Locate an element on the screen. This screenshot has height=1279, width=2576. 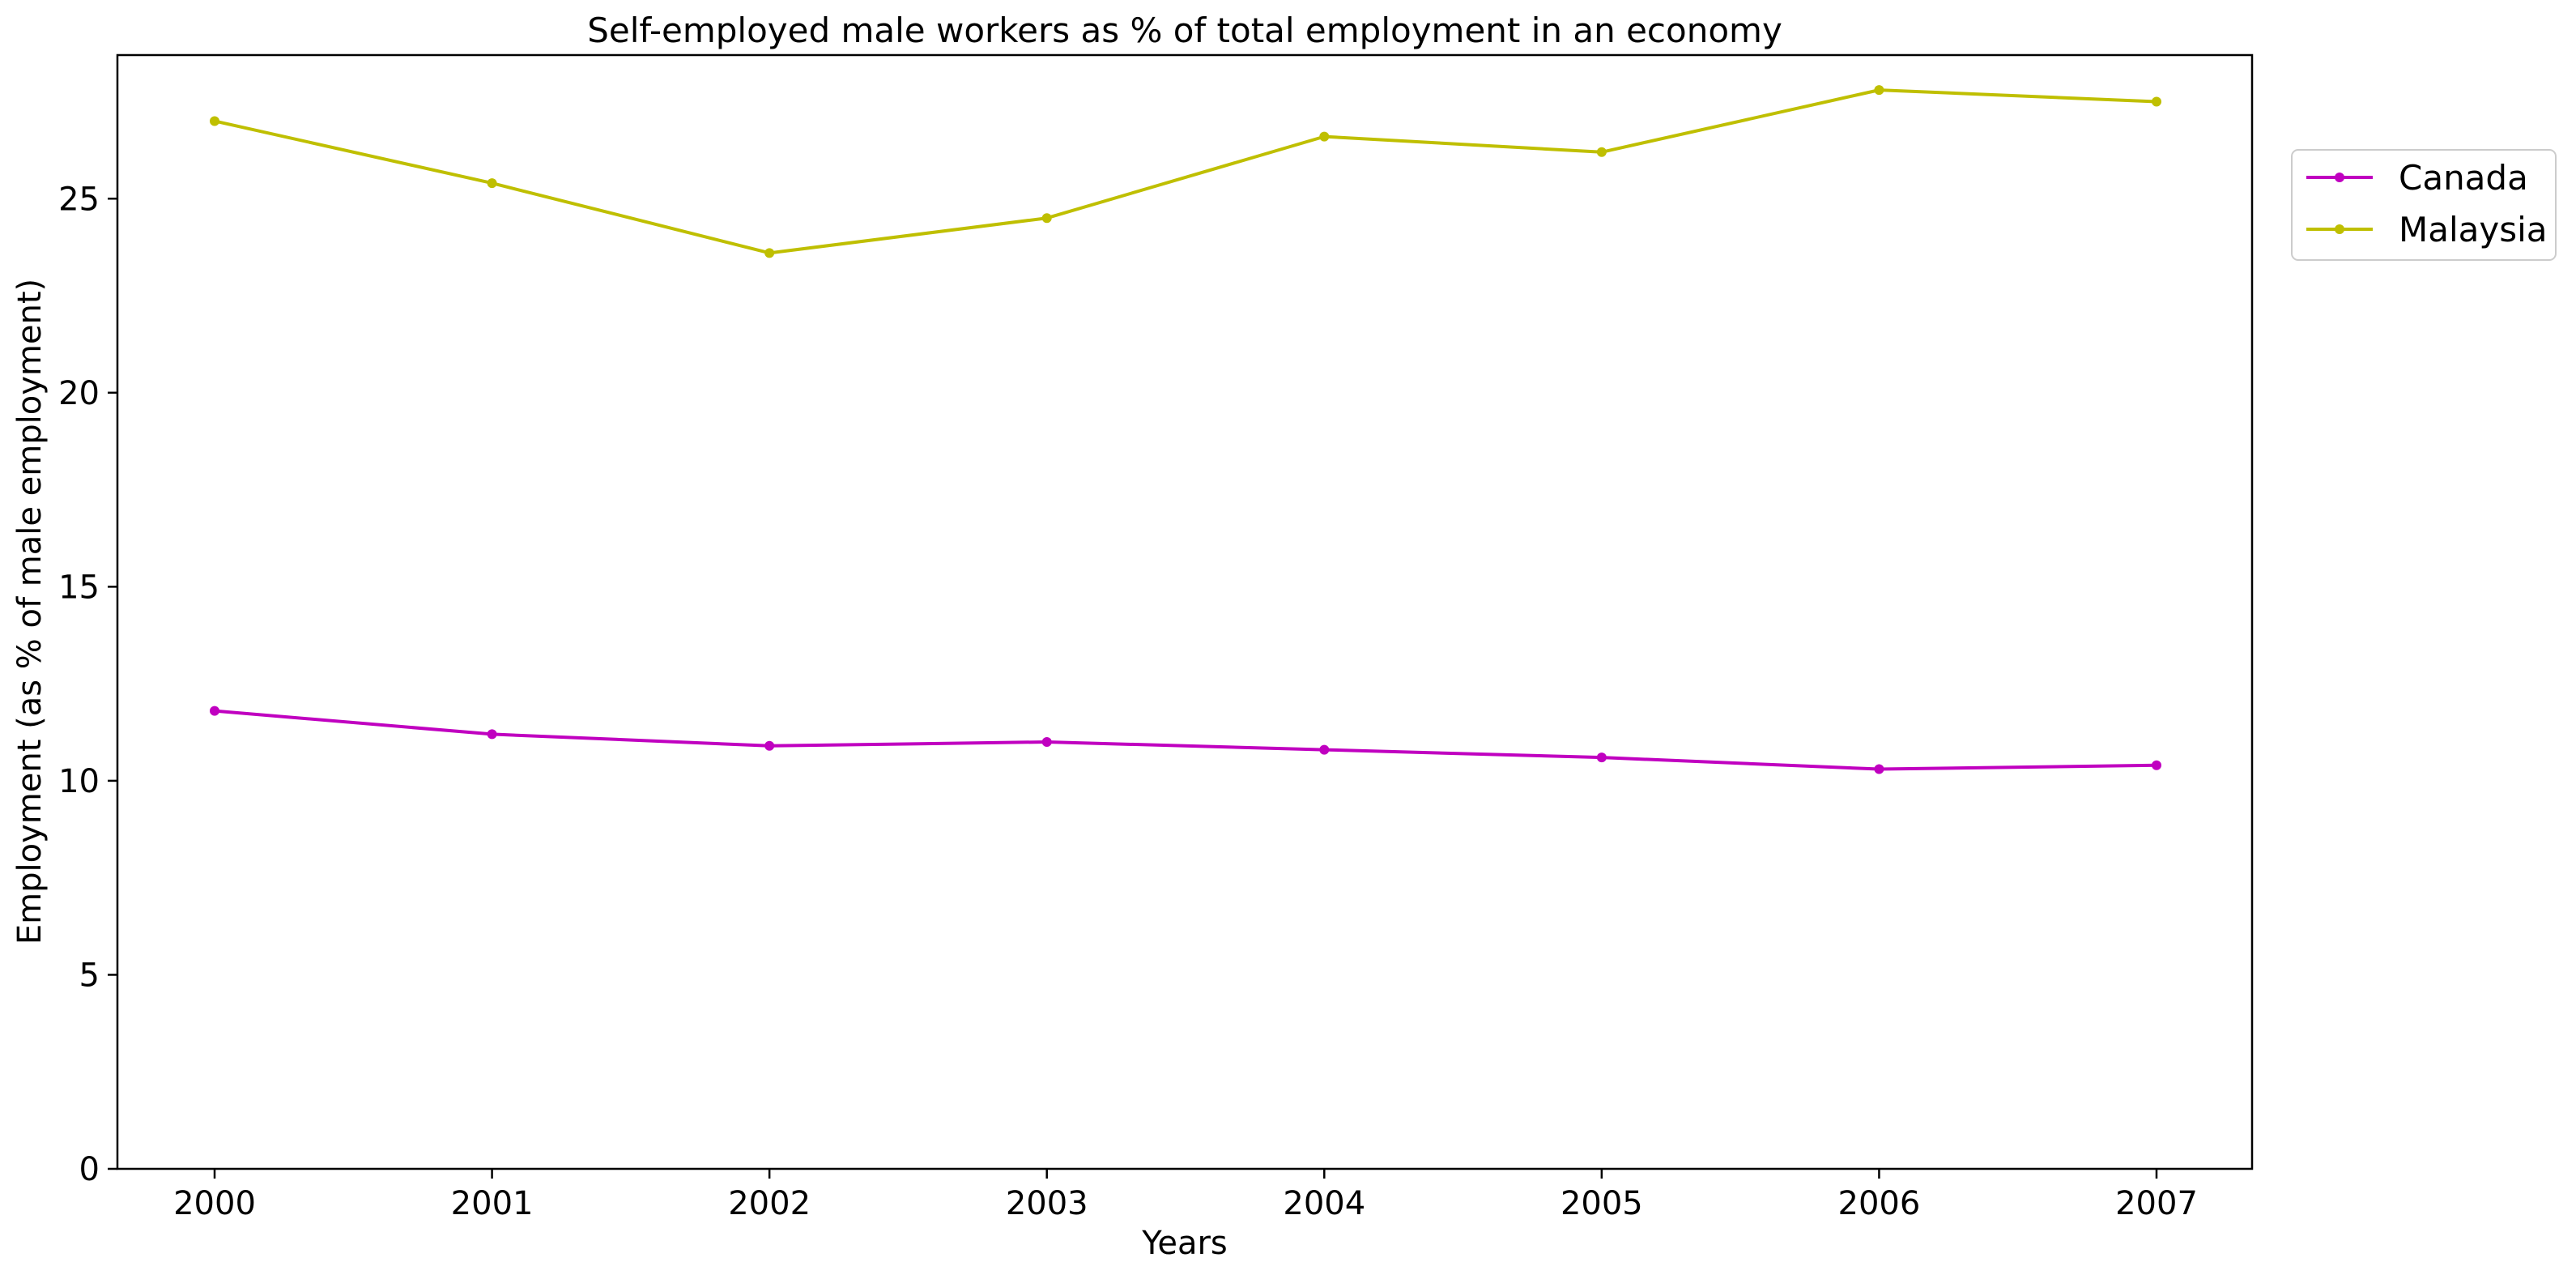
series-malaysia is located at coordinates (1185, 171).